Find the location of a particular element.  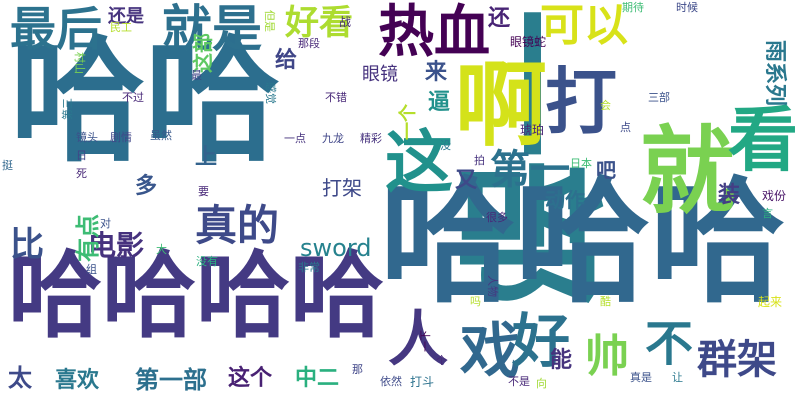

word: 没有 is located at coordinates (207, 261).